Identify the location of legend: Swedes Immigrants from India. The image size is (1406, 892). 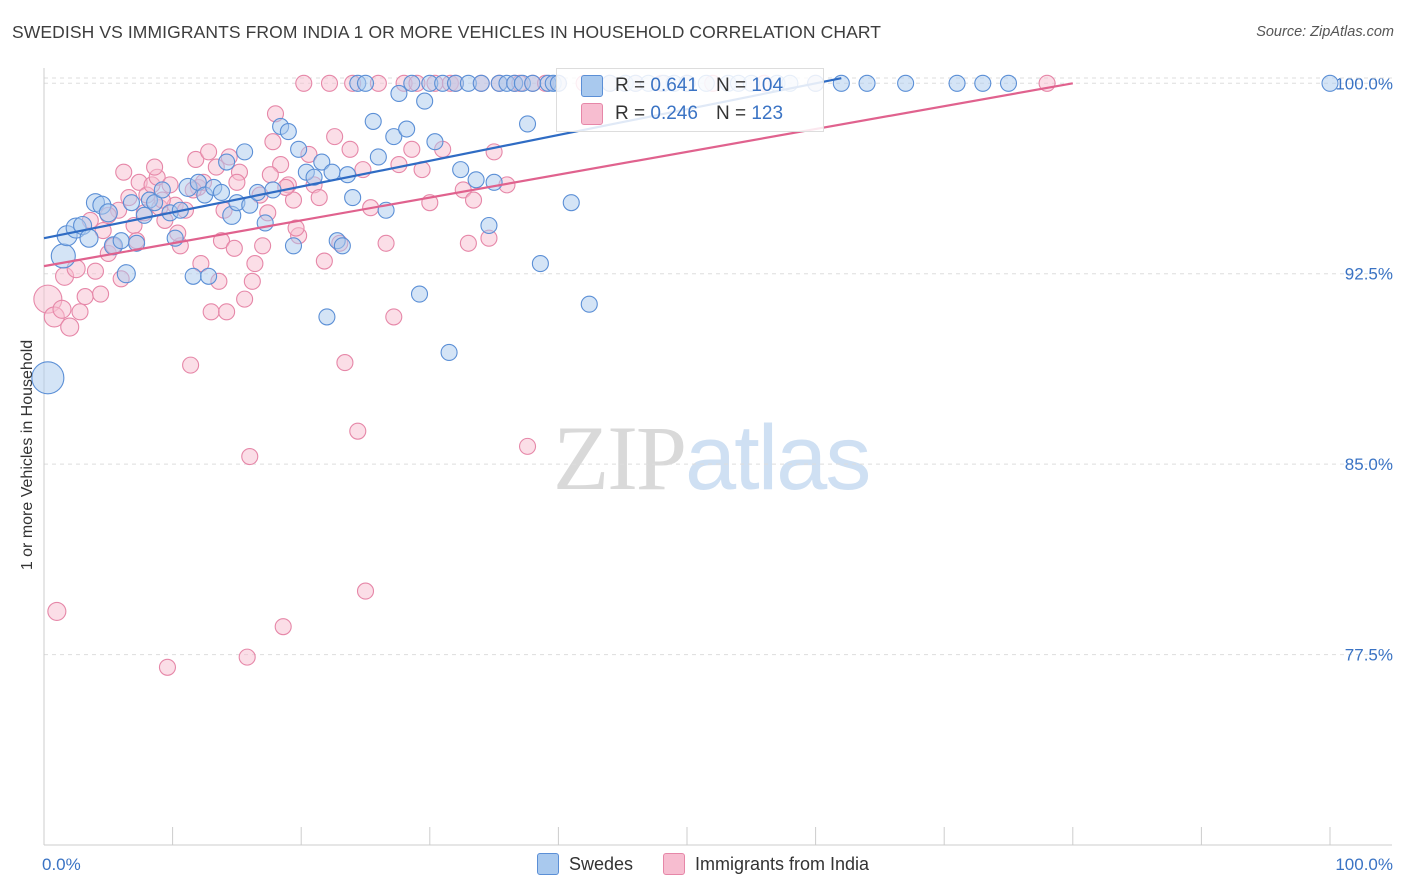
(703, 864).